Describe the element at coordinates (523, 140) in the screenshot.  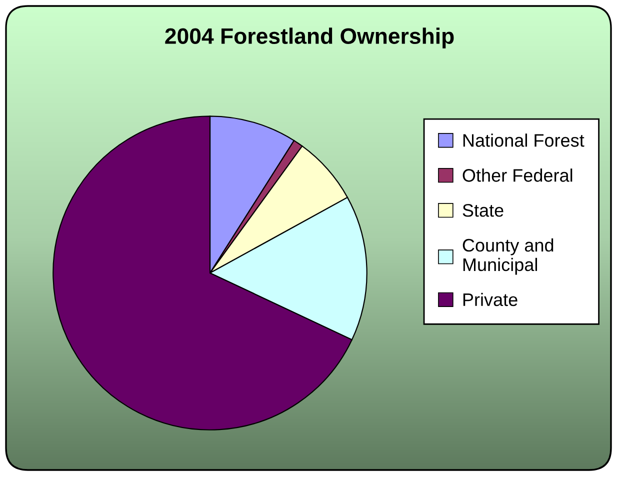
I see `legend-label: National Forest` at that location.